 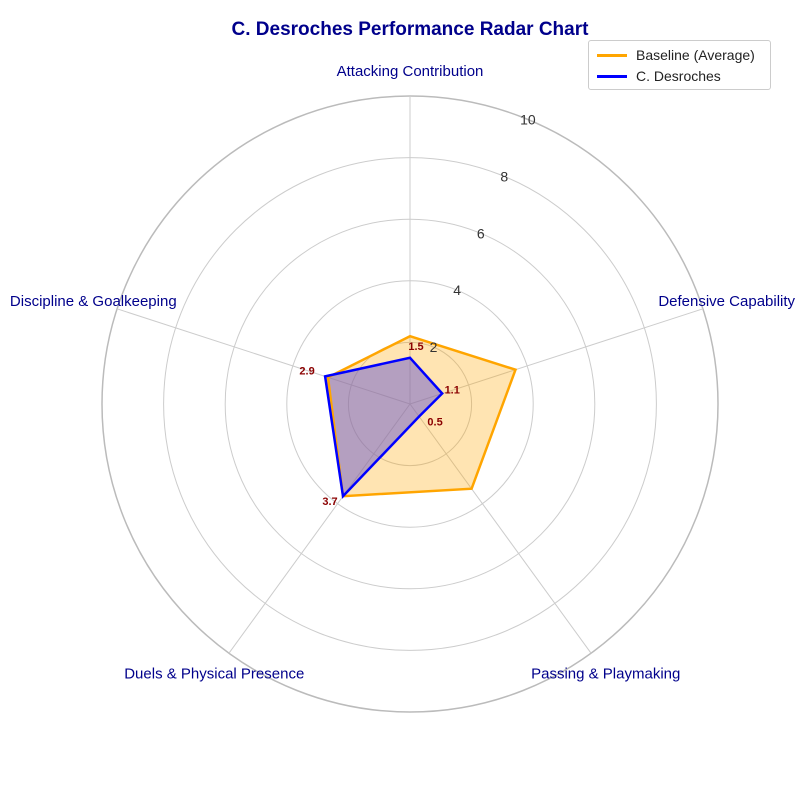 What do you see at coordinates (329, 502) in the screenshot?
I see `data-label-3: 3.7` at bounding box center [329, 502].